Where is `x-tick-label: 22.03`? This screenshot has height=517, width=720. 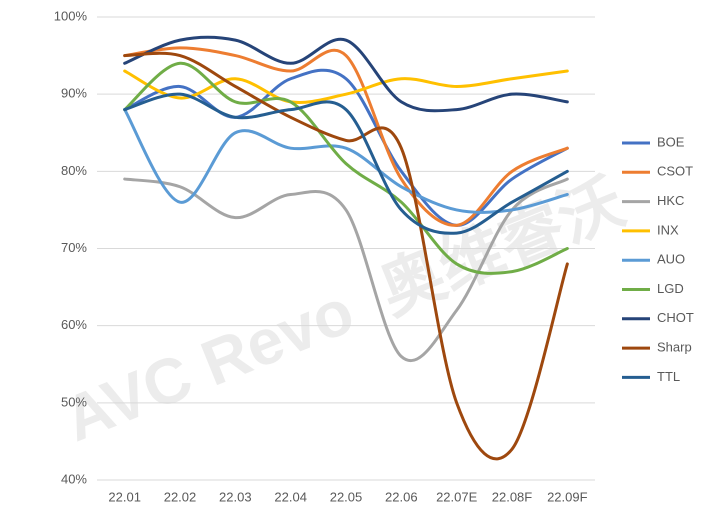 x-tick-label: 22.03 is located at coordinates (235, 496).